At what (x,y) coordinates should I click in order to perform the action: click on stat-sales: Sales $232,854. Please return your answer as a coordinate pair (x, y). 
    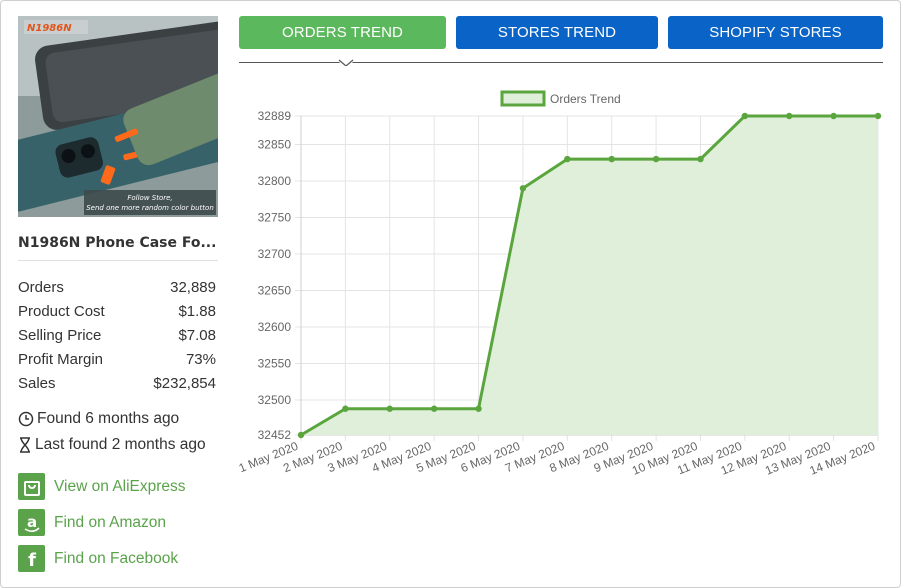
    Looking at the image, I should click on (117, 387).